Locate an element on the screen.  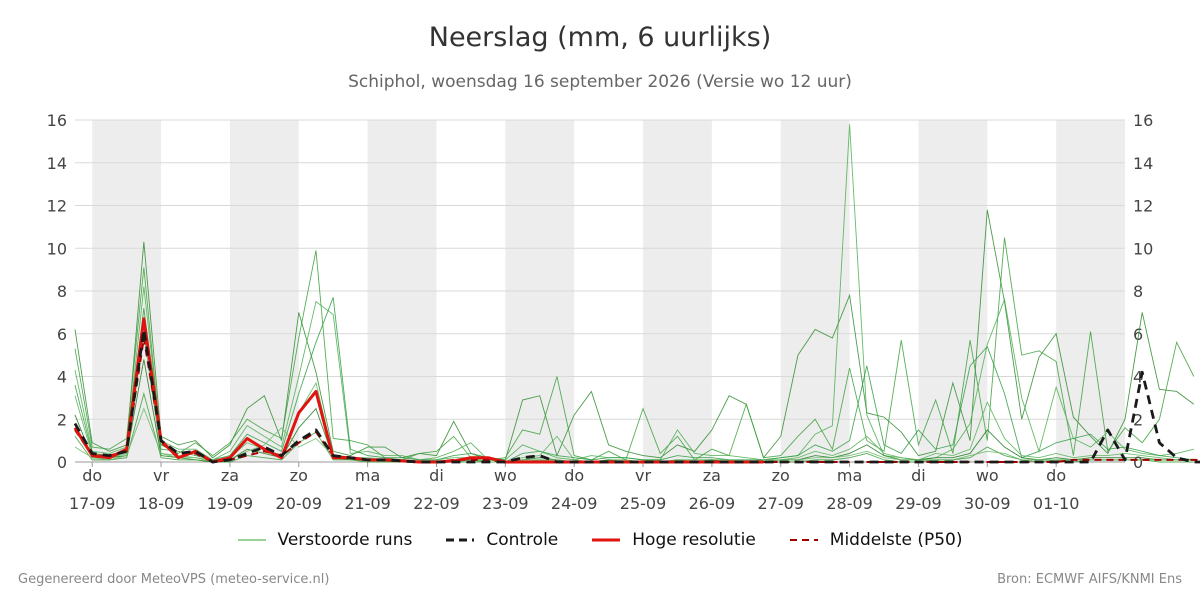
x-tick-date: 23-09 is located at coordinates (505, 503).